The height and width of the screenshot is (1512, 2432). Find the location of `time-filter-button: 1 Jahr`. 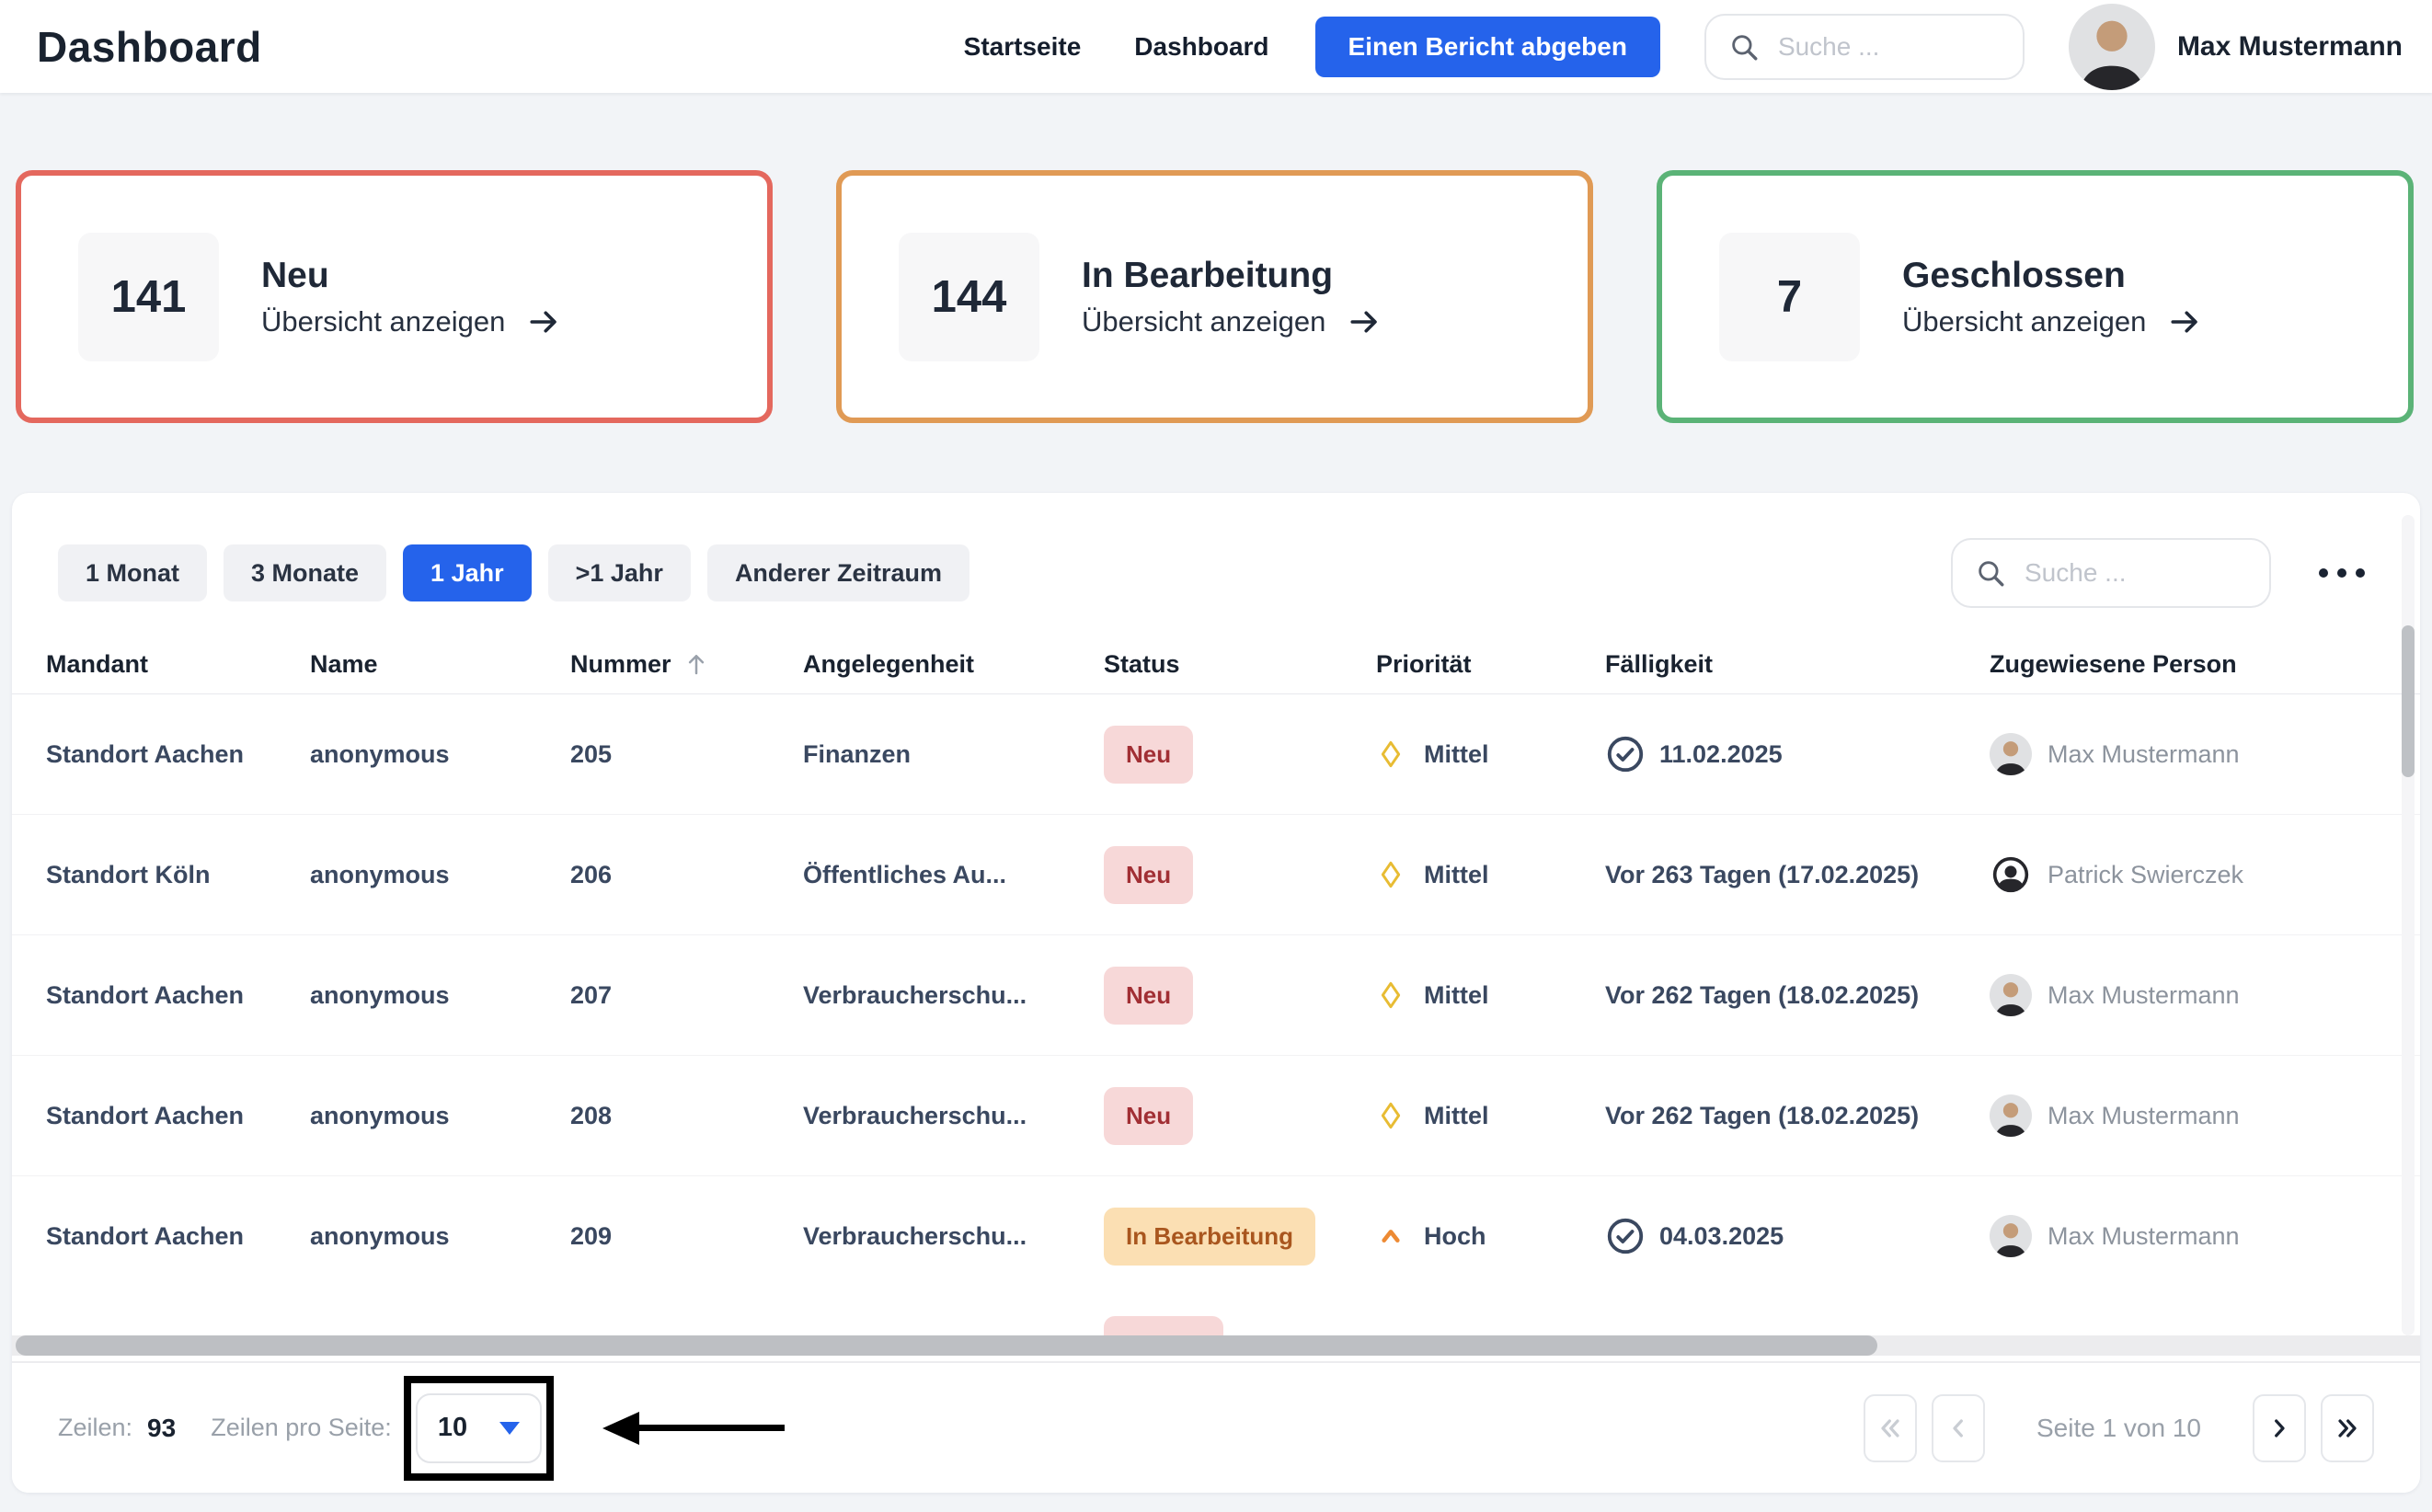

time-filter-button: 1 Jahr is located at coordinates (467, 572).